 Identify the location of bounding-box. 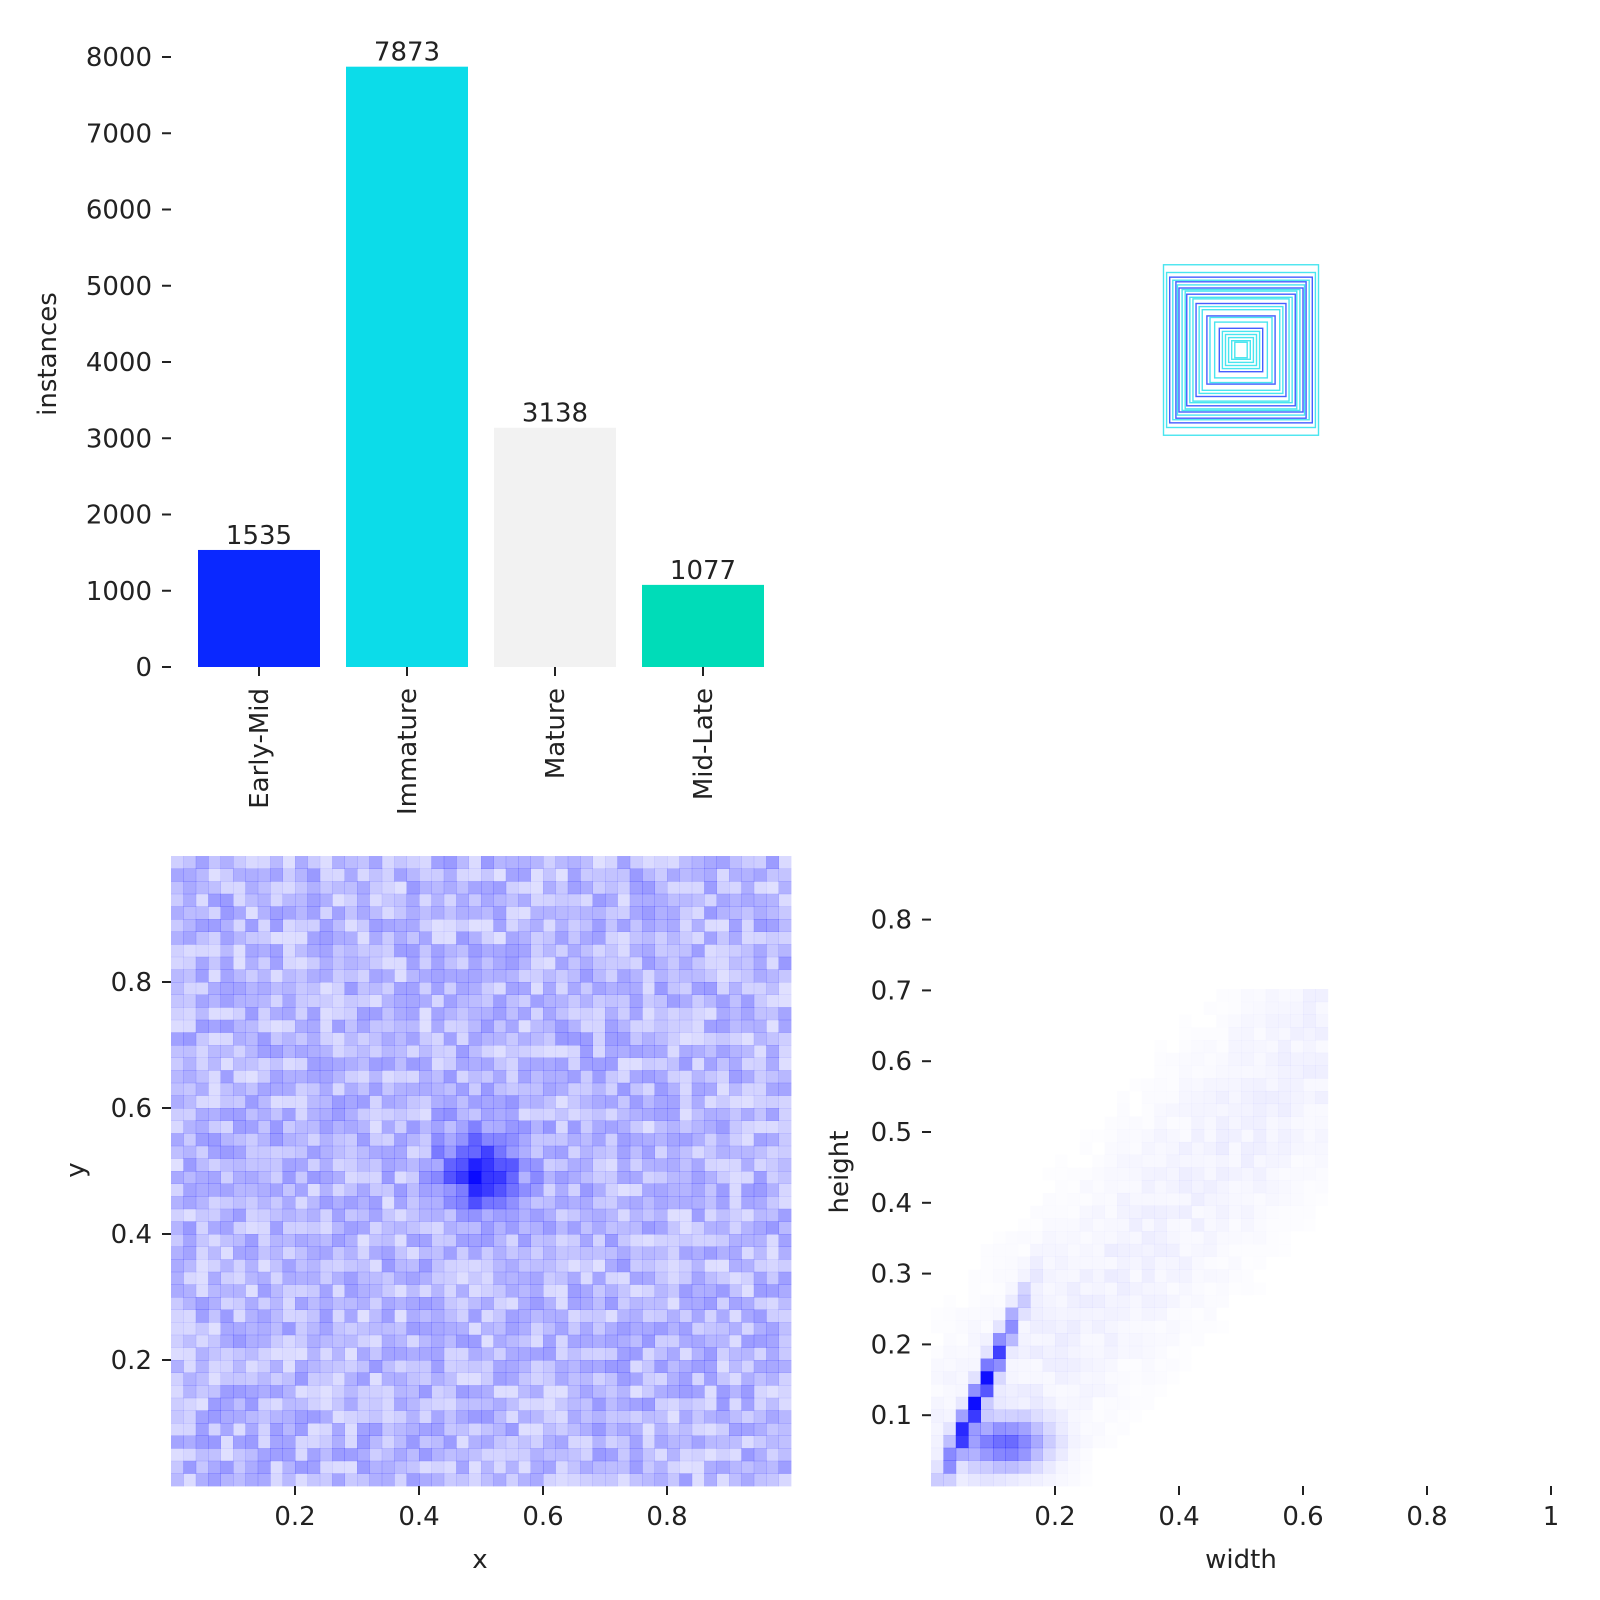
(1241, 350).